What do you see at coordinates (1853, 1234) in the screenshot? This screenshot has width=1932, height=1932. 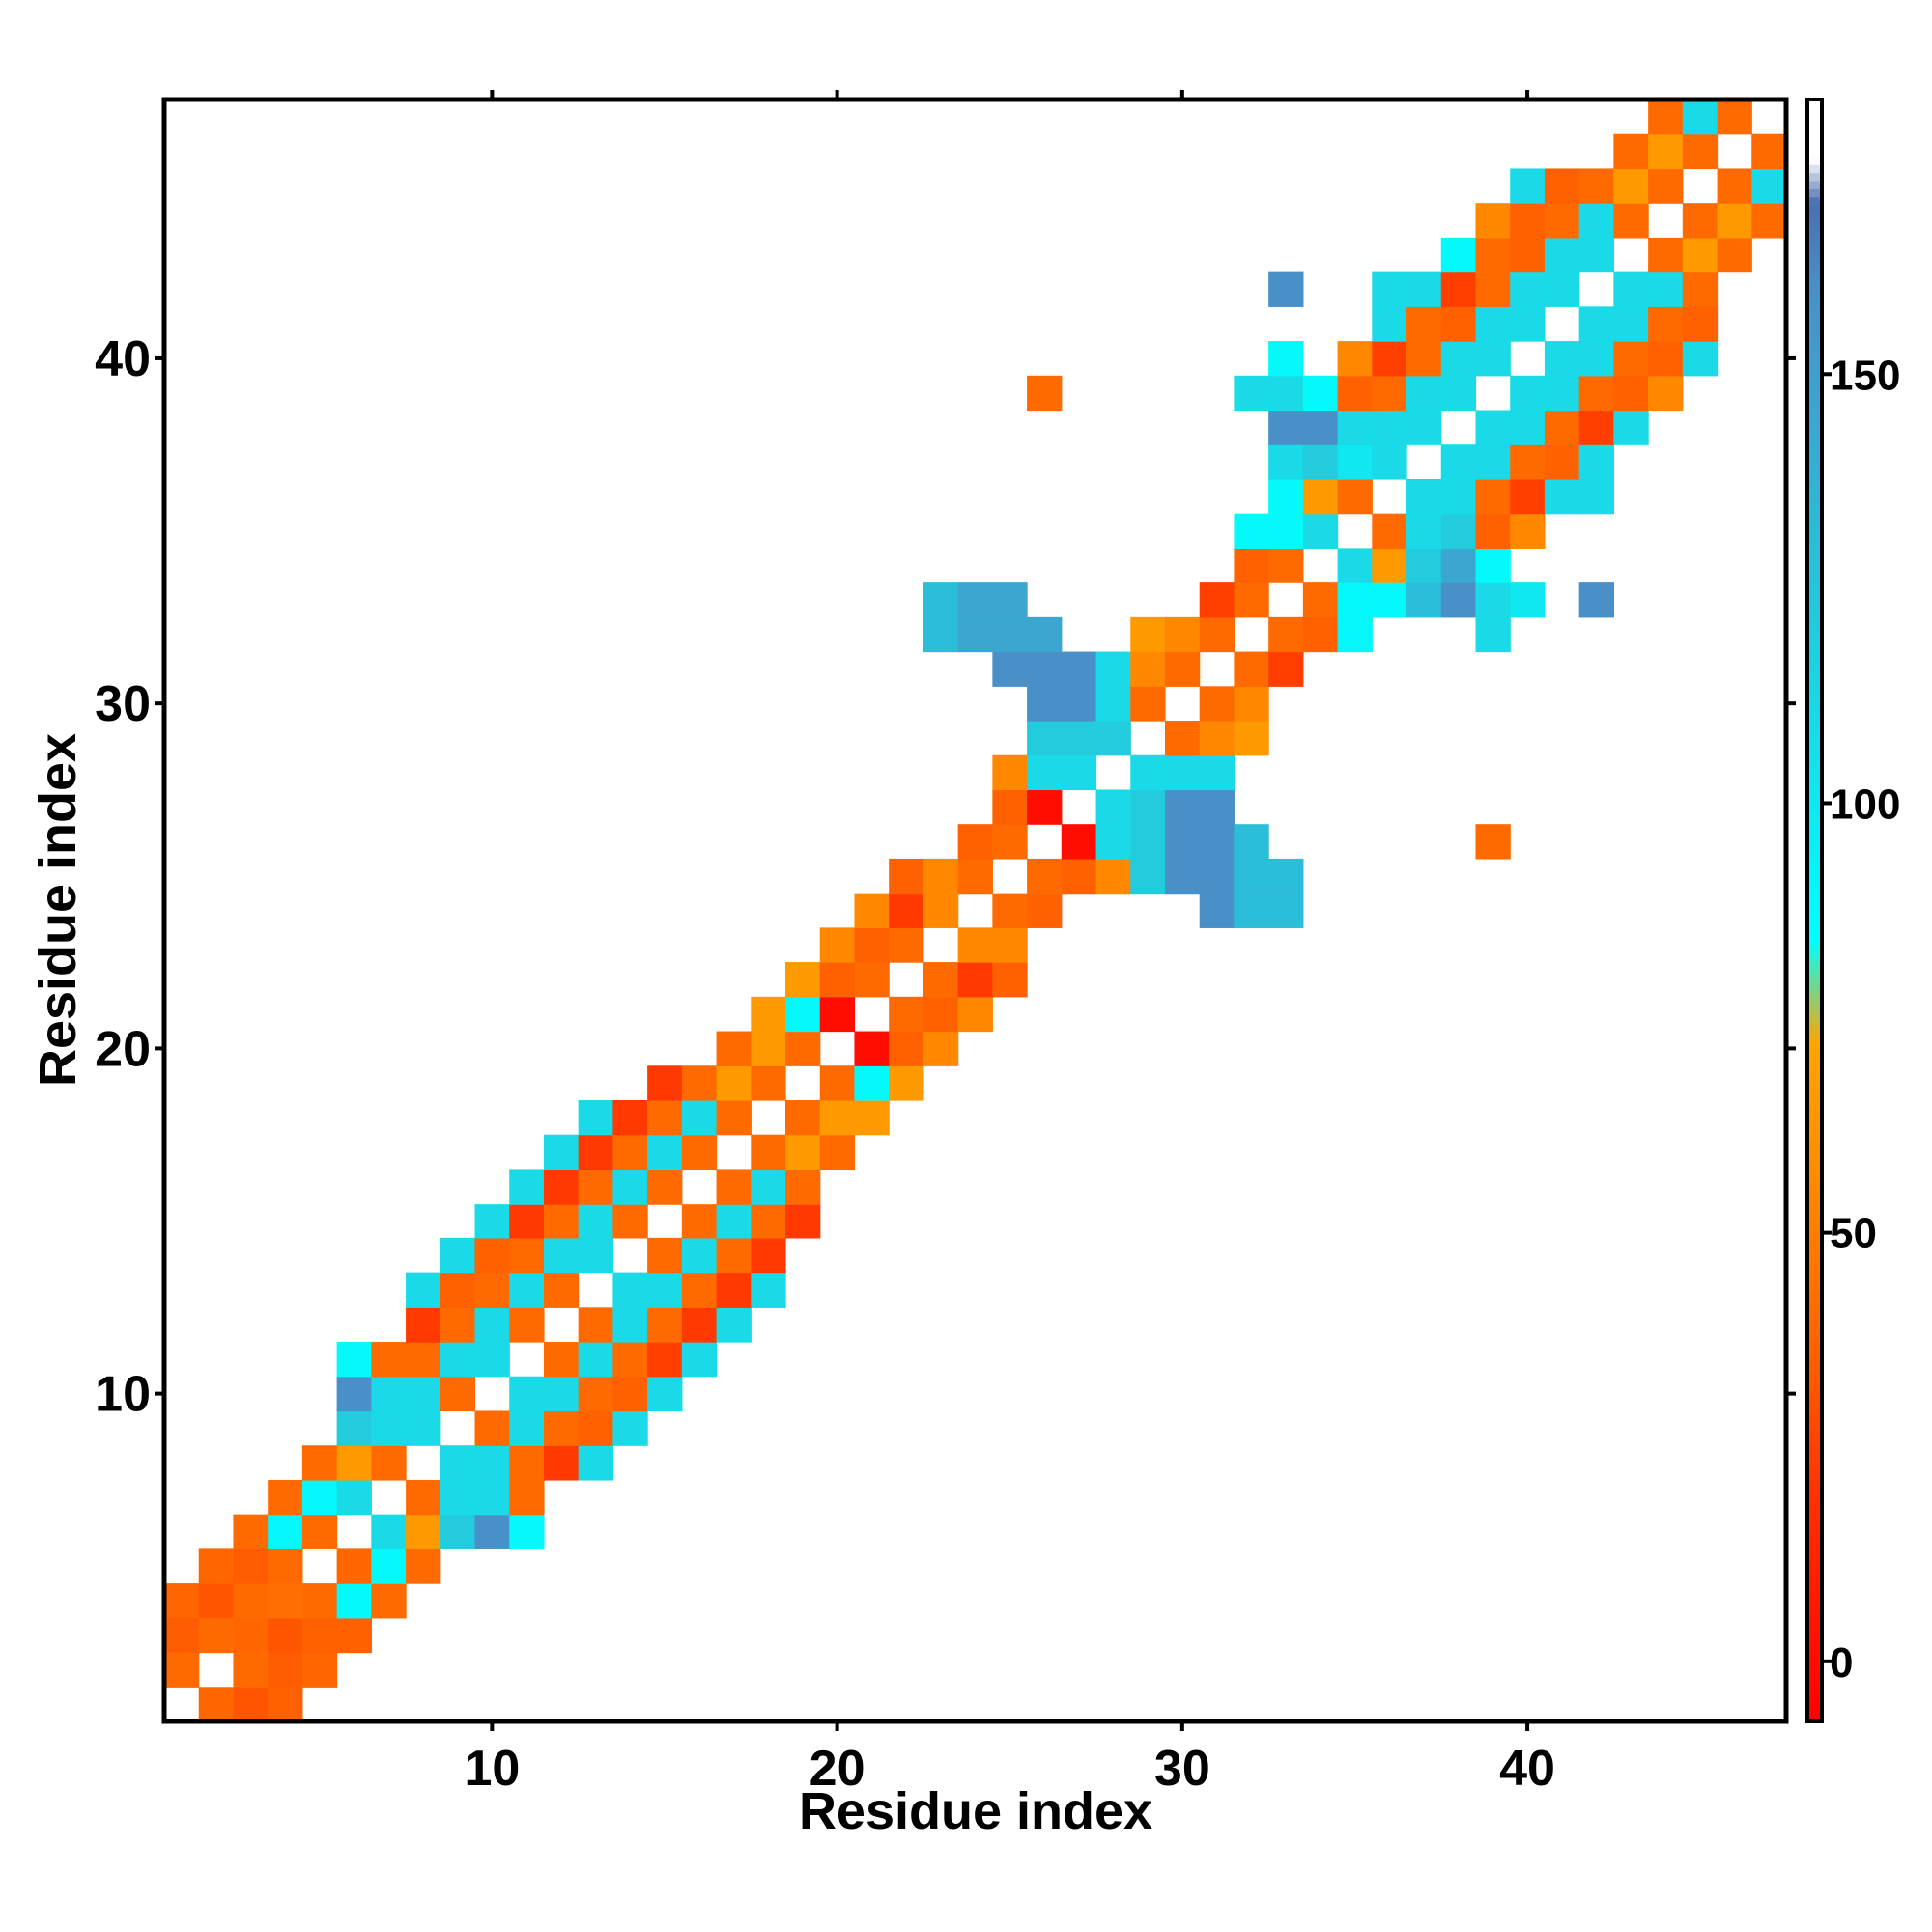 I see `colorbar-tick-label: 50` at bounding box center [1853, 1234].